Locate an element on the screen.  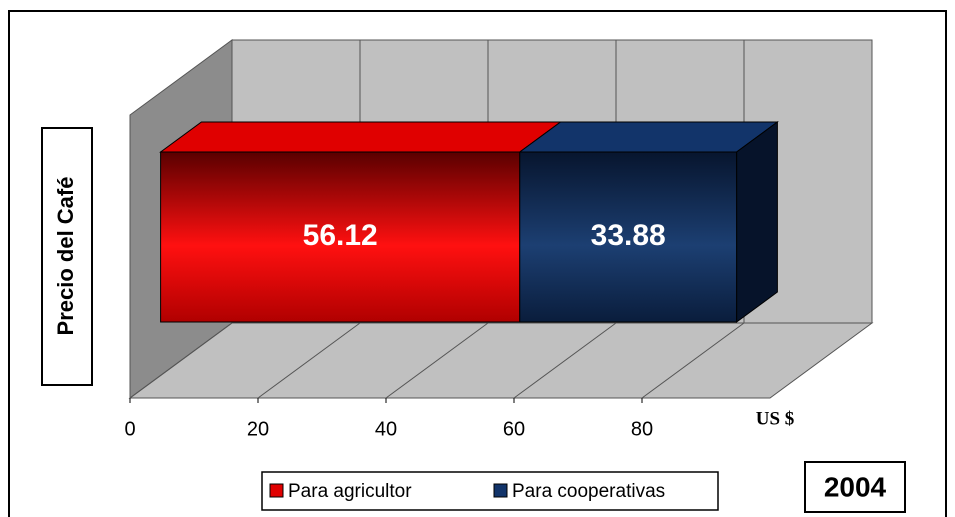
x-tick-label: 60 is located at coordinates (514, 429).